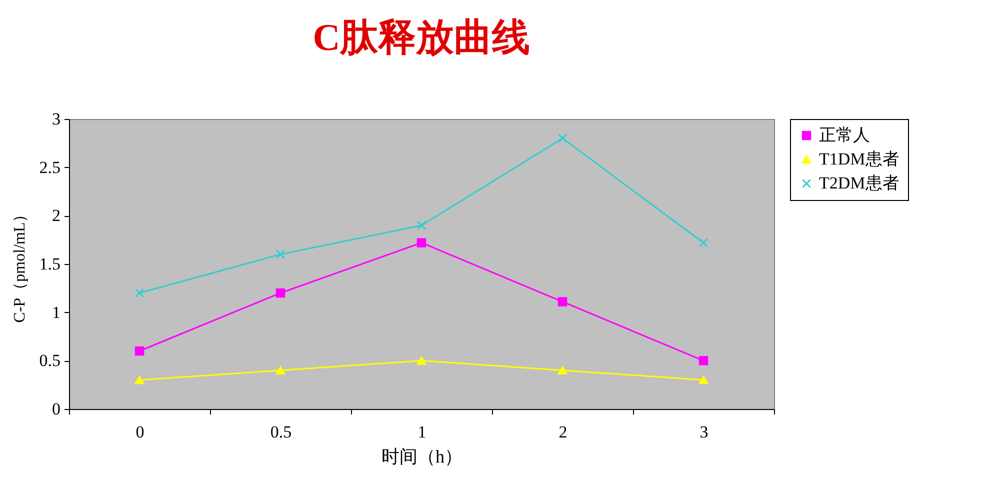  I want to click on legend-label: T1DM患者, so click(859, 159).